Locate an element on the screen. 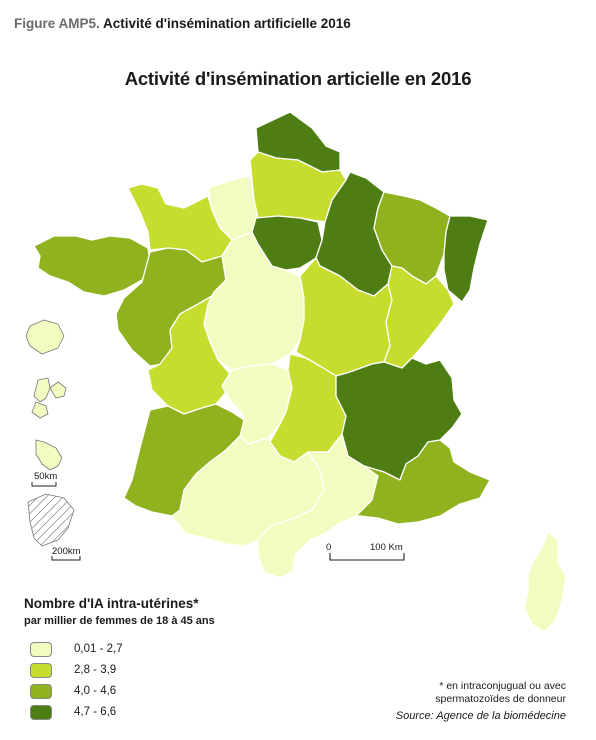 The width and height of the screenshot is (596, 740). footnote-line-2: spermatozoïdes de donneur is located at coordinates (500, 698).